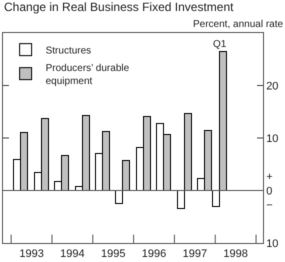 This screenshot has width=285, height=262. Describe the element at coordinates (72, 254) in the screenshot. I see `x-tick-label: 1994` at that location.